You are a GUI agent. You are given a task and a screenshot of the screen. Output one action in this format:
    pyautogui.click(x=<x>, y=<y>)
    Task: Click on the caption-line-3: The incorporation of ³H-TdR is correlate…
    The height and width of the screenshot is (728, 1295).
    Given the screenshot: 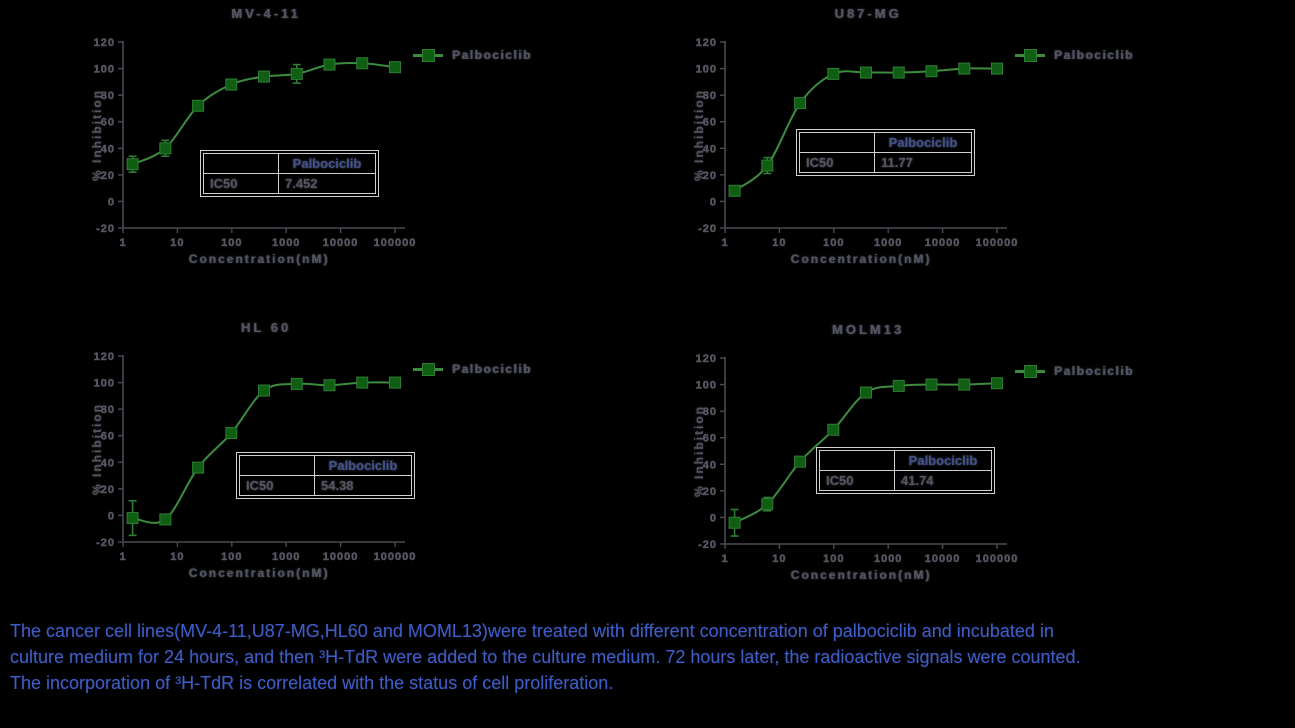 What is the action you would take?
    pyautogui.click(x=312, y=683)
    